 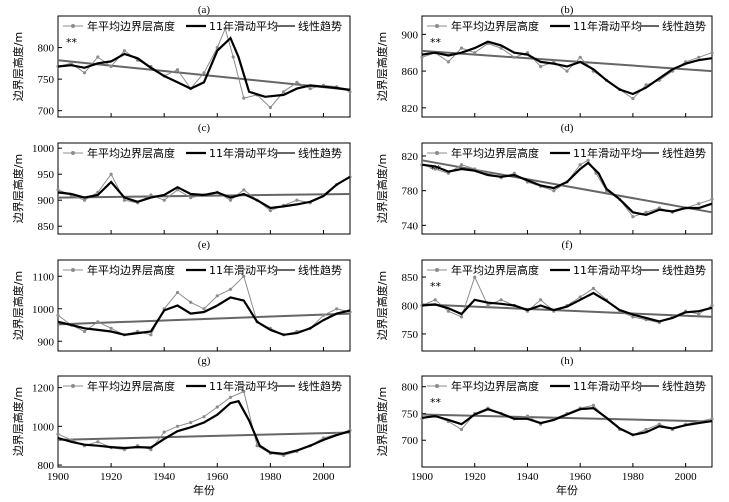 What do you see at coordinates (410, 414) in the screenshot?
I see `y-tick-label: 750` at bounding box center [410, 414].